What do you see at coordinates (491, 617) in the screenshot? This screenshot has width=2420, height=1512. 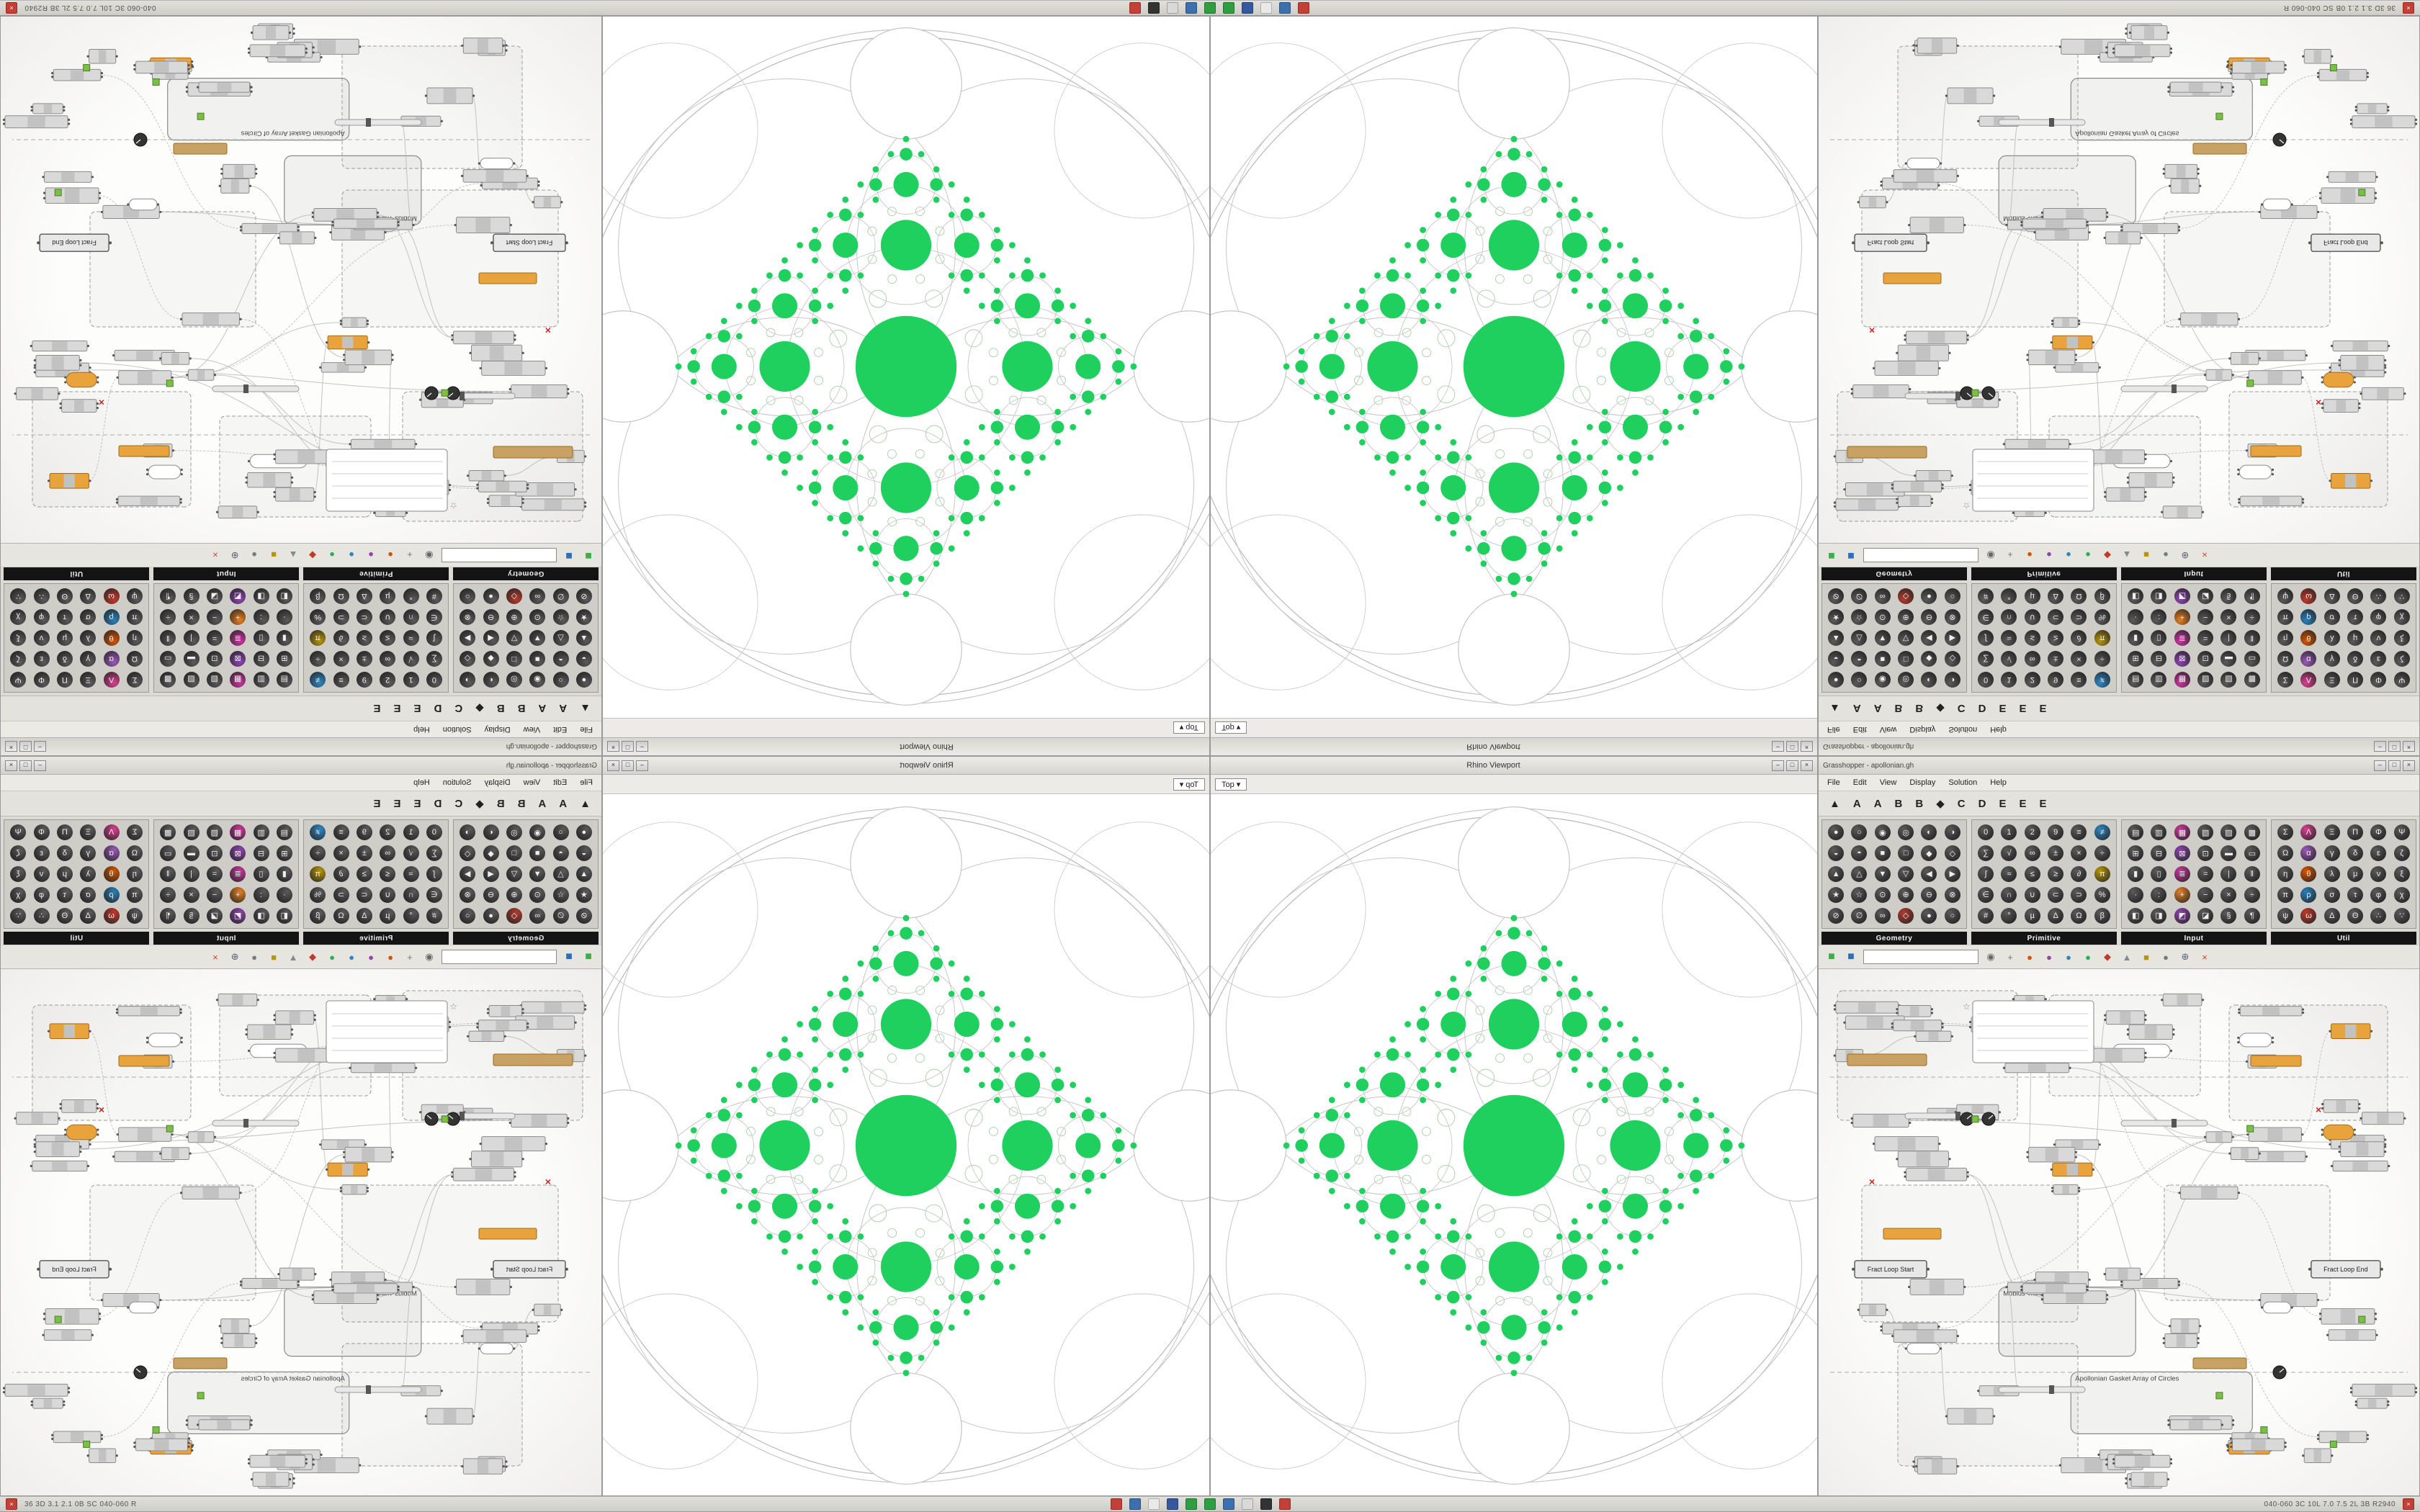 I see `component-icon: ⊖` at bounding box center [491, 617].